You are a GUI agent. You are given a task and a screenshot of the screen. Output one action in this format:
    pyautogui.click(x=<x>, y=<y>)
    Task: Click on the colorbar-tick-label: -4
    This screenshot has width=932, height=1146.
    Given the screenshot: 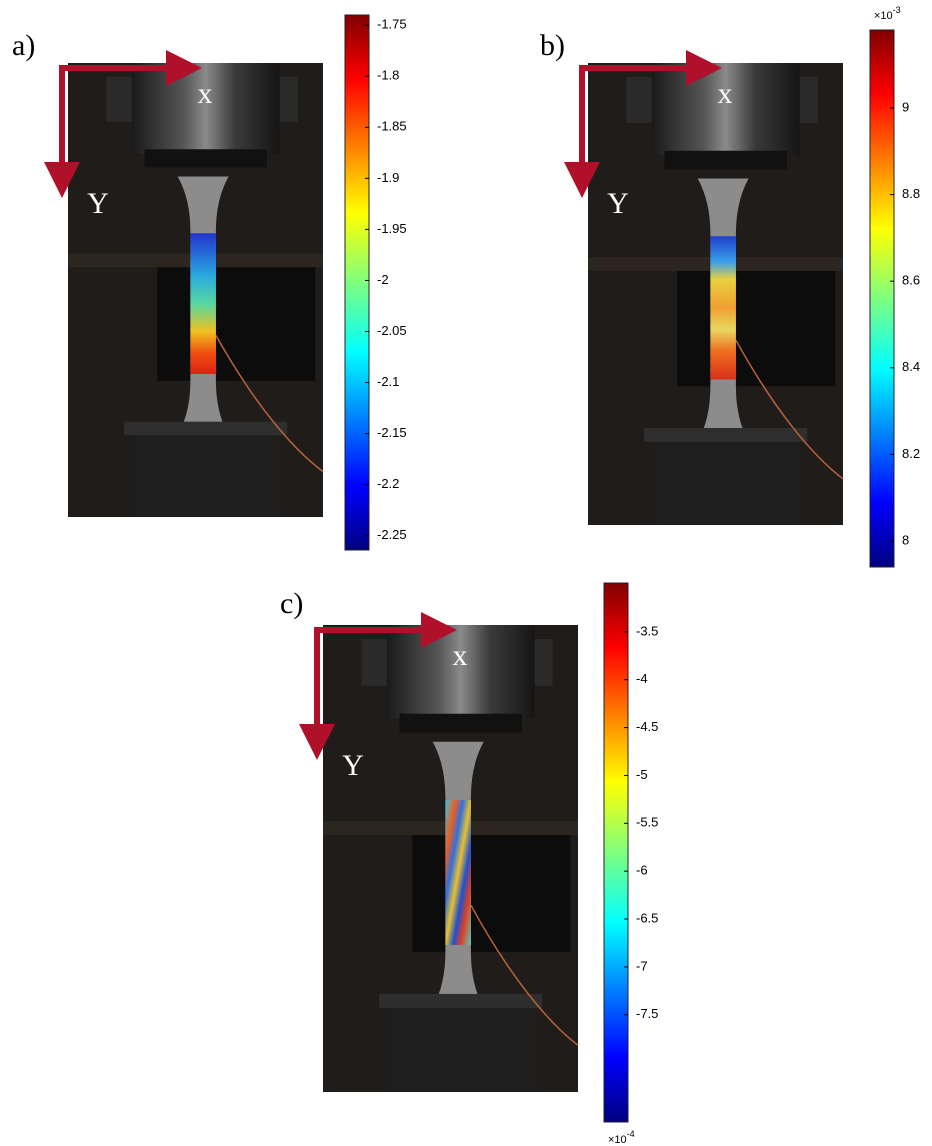 What is the action you would take?
    pyautogui.click(x=642, y=678)
    